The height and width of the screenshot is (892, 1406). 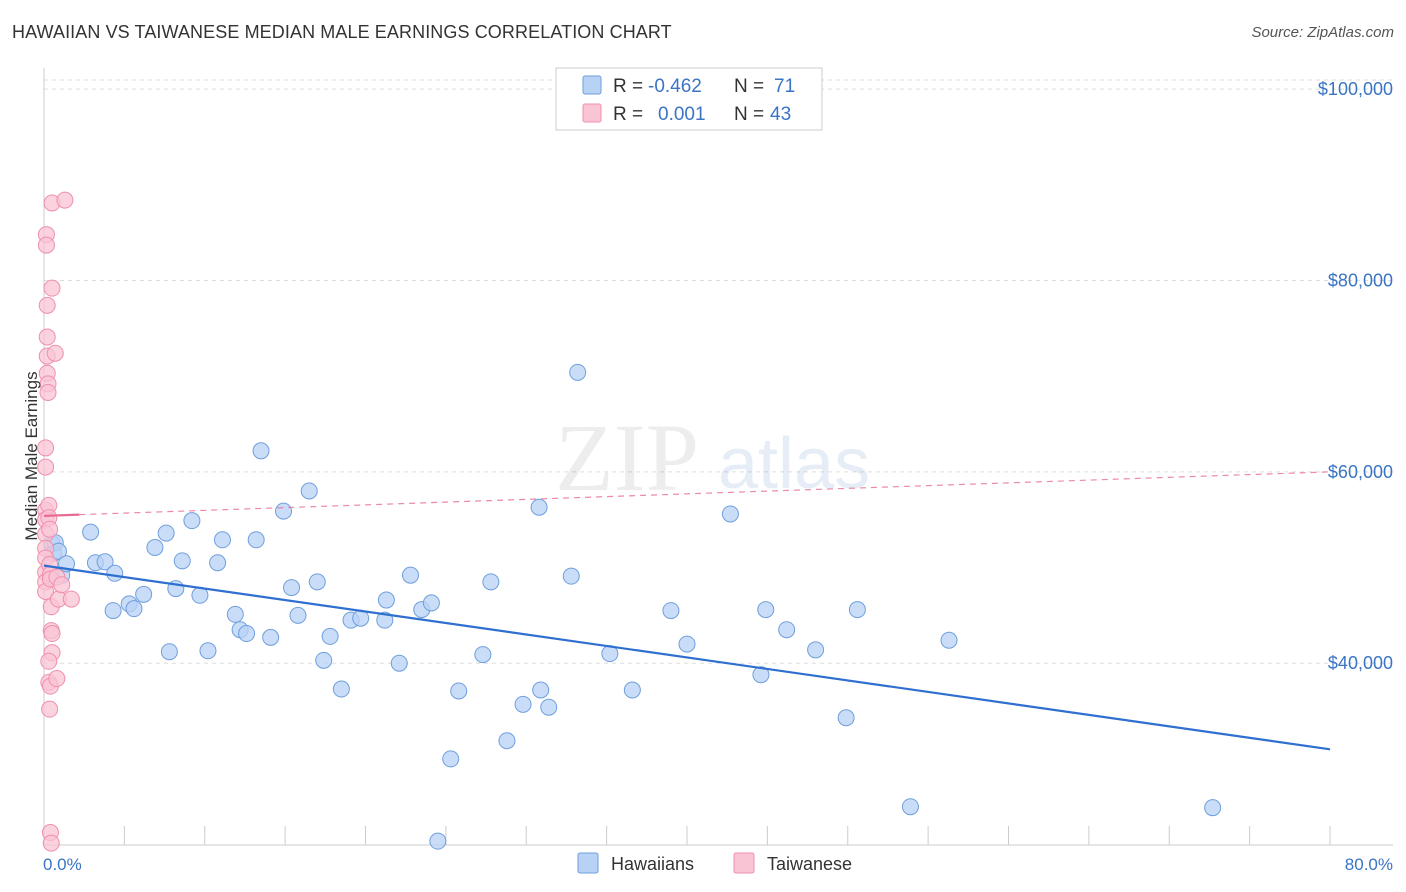 I want to click on y-tick-label: $100,000, so click(x=1355, y=89).